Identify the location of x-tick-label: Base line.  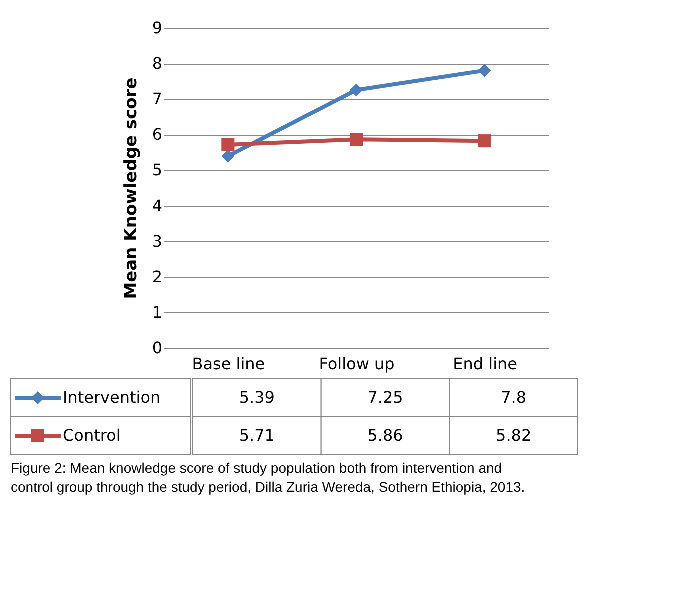
(229, 364).